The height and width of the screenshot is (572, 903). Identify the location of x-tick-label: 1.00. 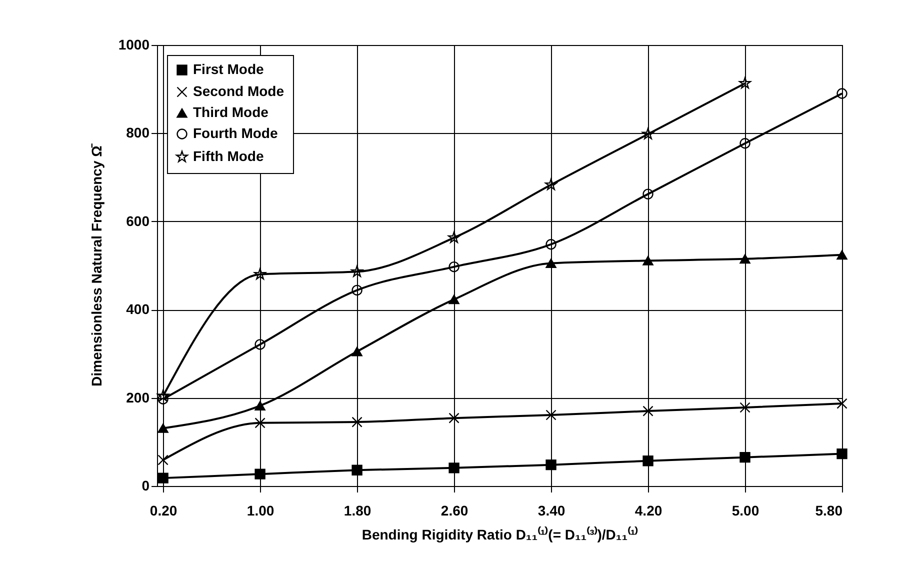
(260, 510).